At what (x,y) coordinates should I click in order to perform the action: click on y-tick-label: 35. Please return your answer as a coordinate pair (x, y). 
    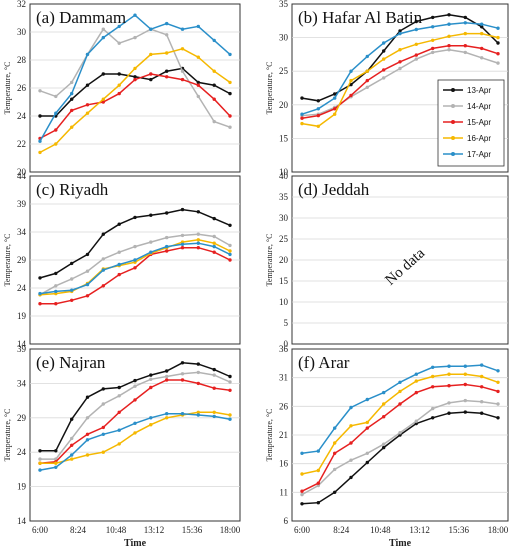
    Looking at the image, I should click on (284, 197).